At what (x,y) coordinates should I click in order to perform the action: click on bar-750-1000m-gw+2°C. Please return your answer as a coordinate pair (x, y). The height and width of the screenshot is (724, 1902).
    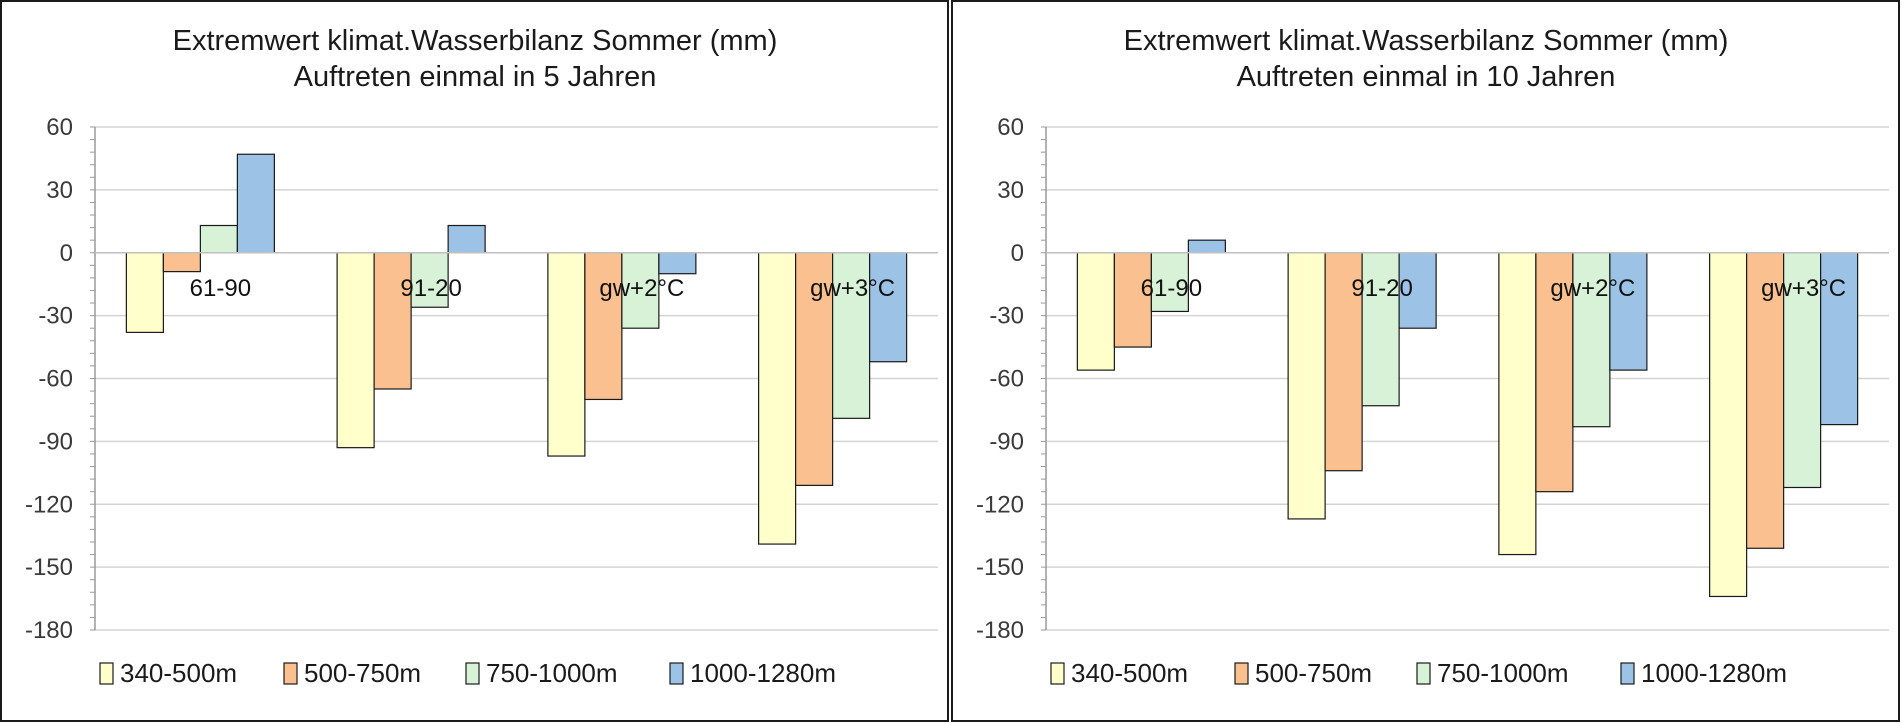
    Looking at the image, I should click on (640, 290).